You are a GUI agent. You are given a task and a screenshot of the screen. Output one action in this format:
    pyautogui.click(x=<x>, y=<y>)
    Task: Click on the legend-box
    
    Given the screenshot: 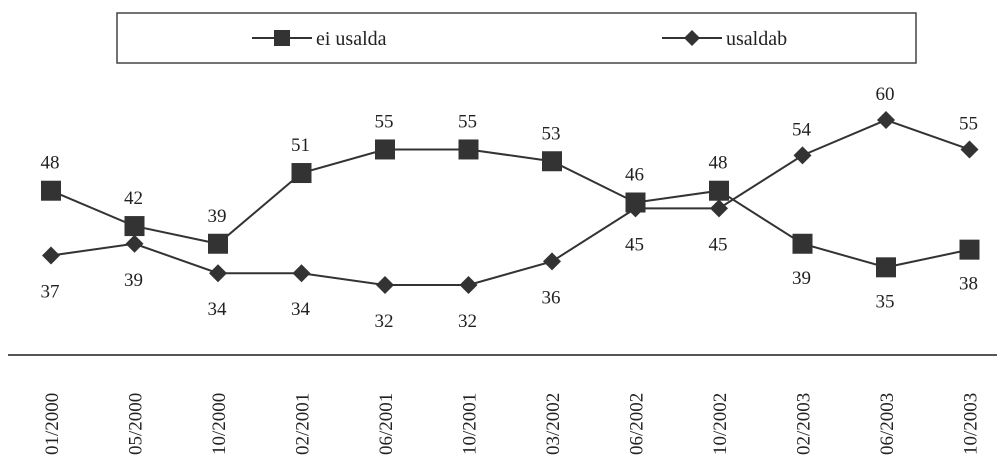 What is the action you would take?
    pyautogui.click(x=516, y=38)
    